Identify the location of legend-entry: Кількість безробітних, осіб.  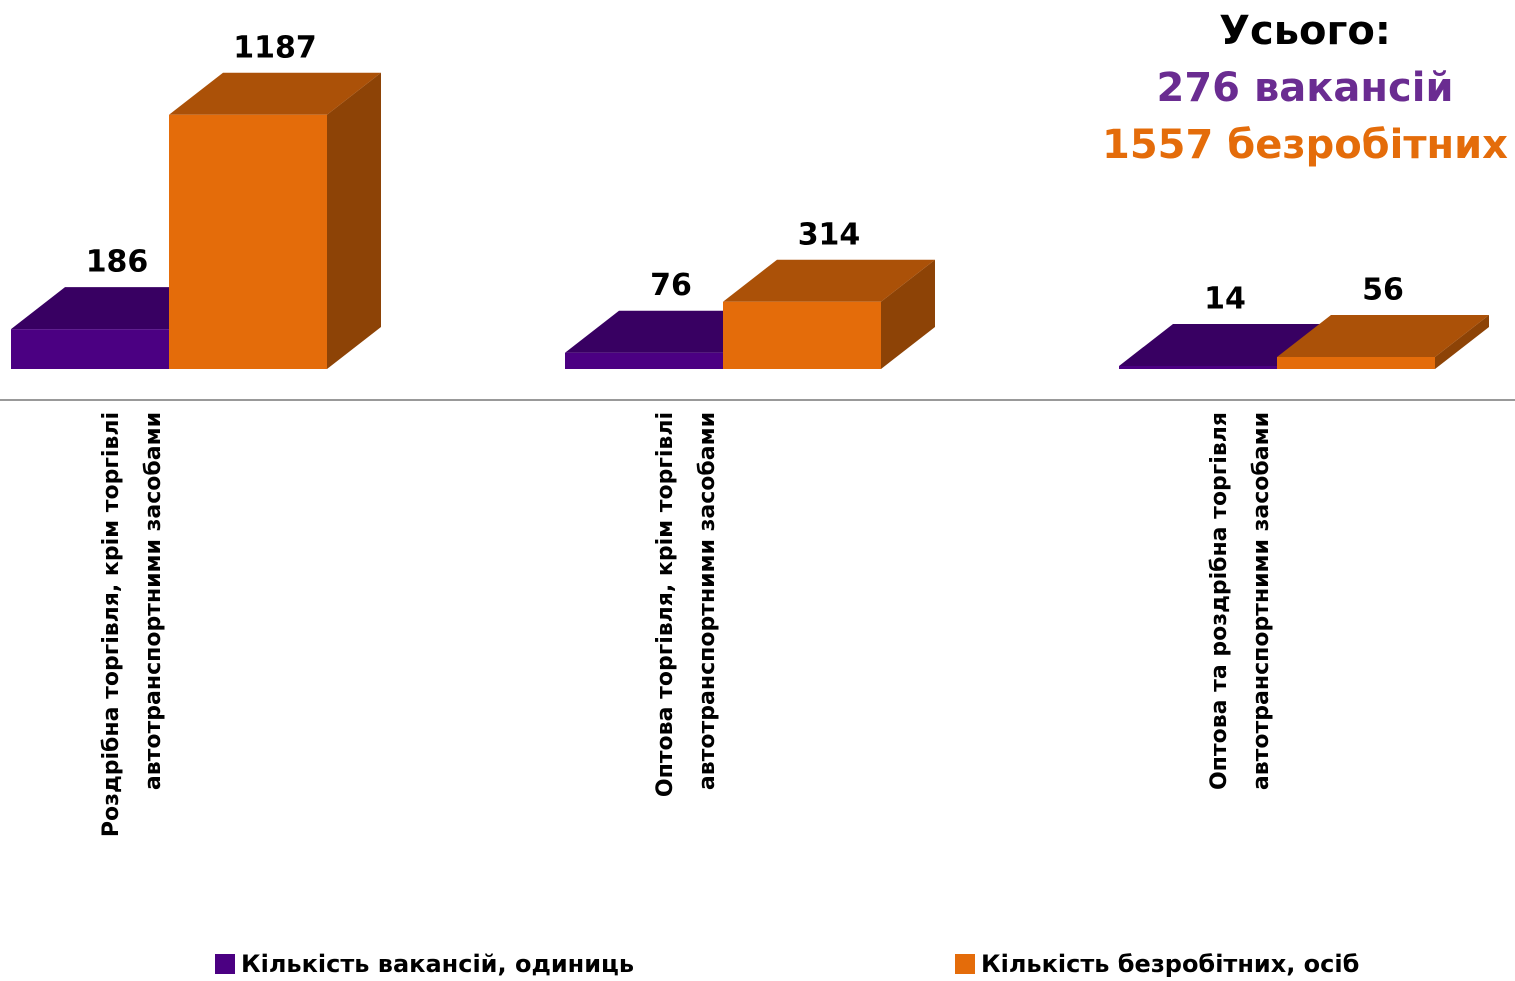
(1157, 964).